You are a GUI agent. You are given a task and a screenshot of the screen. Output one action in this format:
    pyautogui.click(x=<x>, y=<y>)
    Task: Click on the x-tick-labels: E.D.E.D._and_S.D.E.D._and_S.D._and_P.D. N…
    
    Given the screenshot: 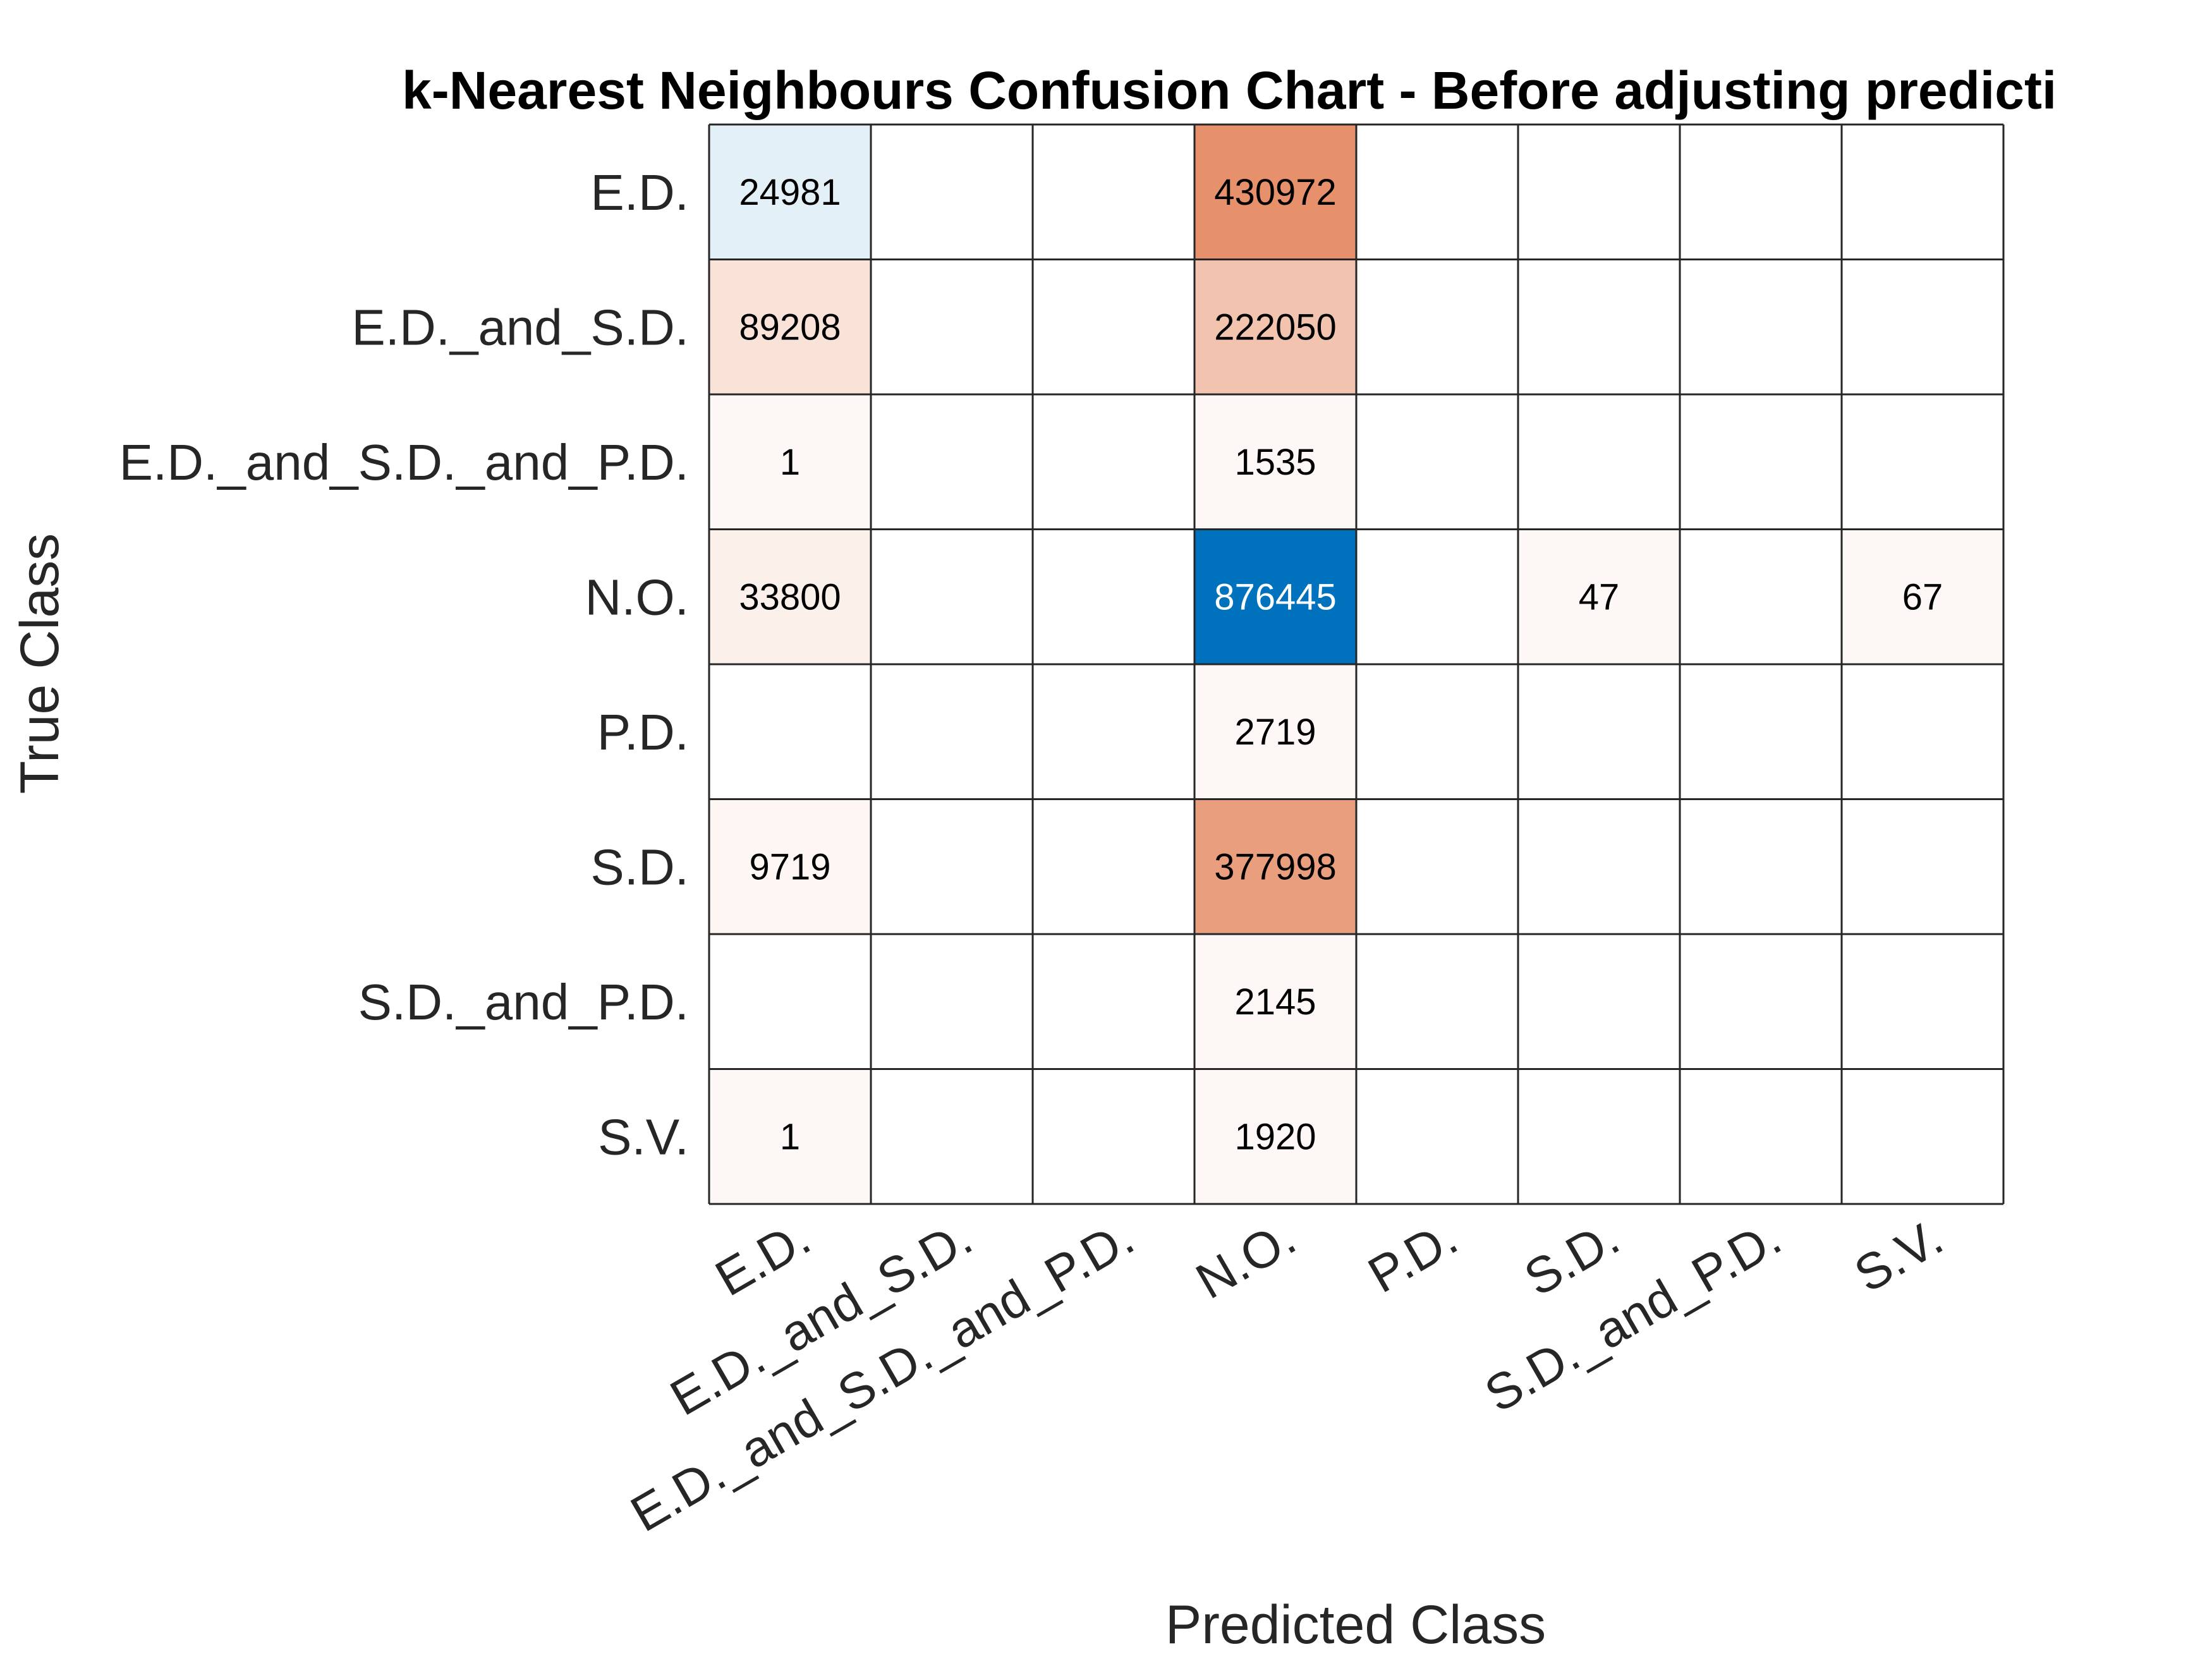 What is the action you would take?
    pyautogui.click(x=1286, y=1376)
    